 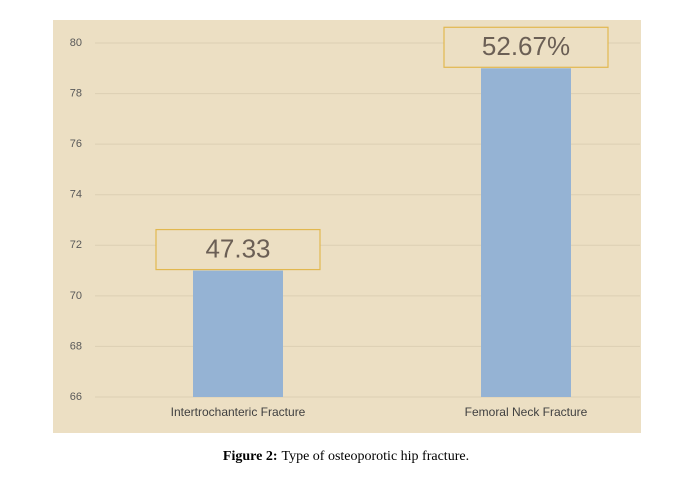 What do you see at coordinates (526, 412) in the screenshot?
I see `x-tick-label: Femoral Neck Fracture` at bounding box center [526, 412].